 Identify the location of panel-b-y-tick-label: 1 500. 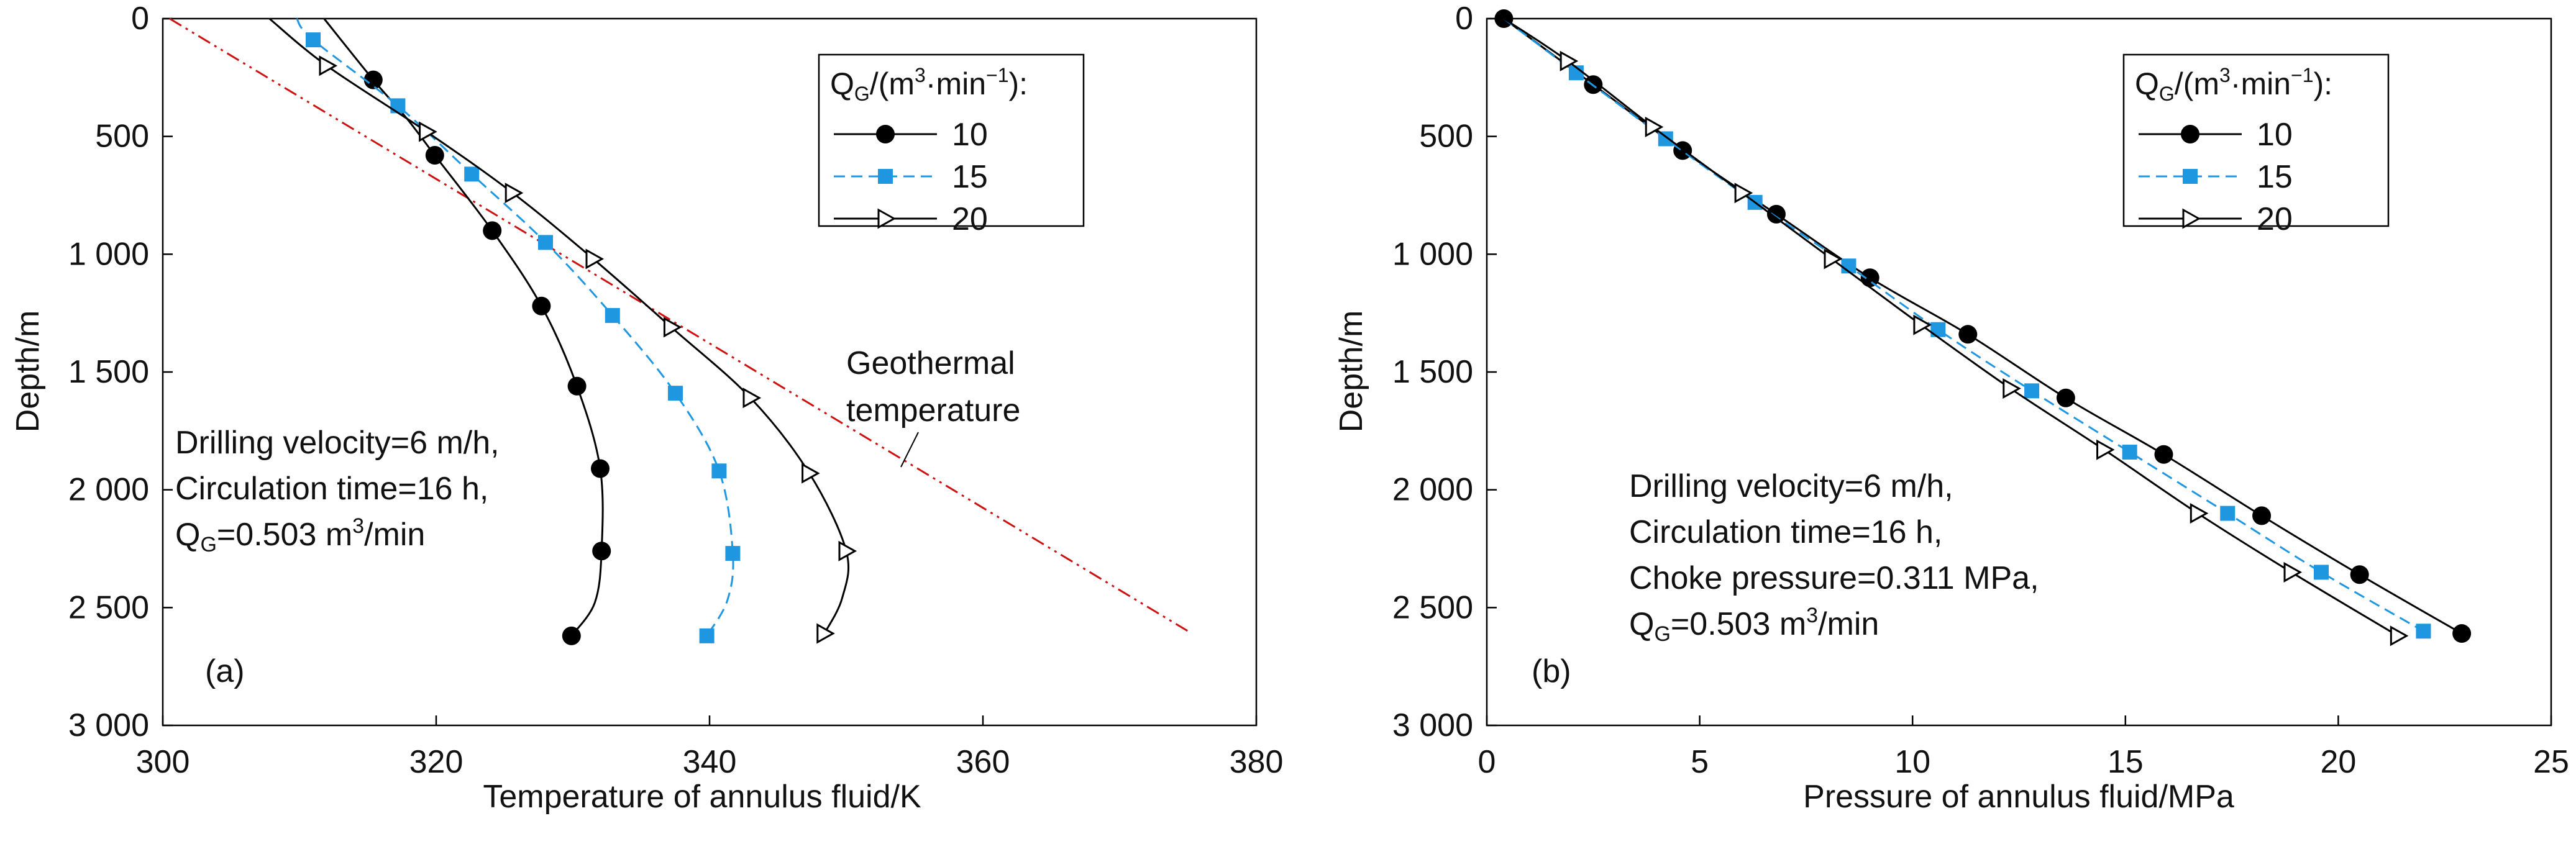
(1432, 372).